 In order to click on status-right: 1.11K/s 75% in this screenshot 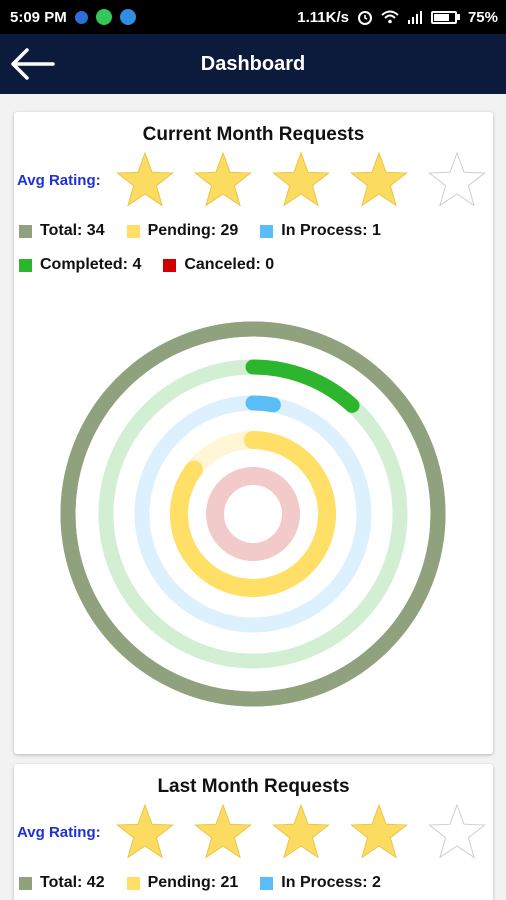, I will do `click(397, 17)`.